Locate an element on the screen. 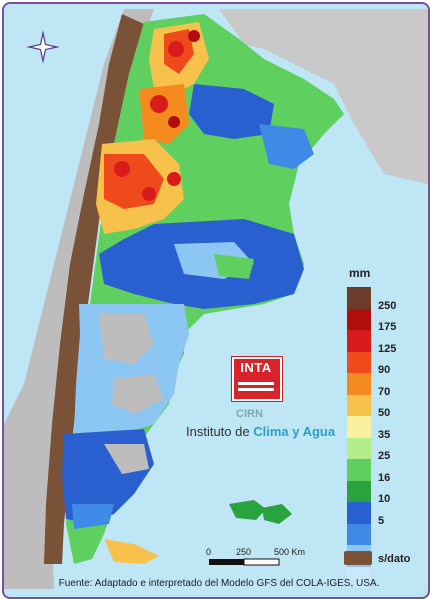  institute-name: Instituto de Clima y Agua is located at coordinates (260, 431).